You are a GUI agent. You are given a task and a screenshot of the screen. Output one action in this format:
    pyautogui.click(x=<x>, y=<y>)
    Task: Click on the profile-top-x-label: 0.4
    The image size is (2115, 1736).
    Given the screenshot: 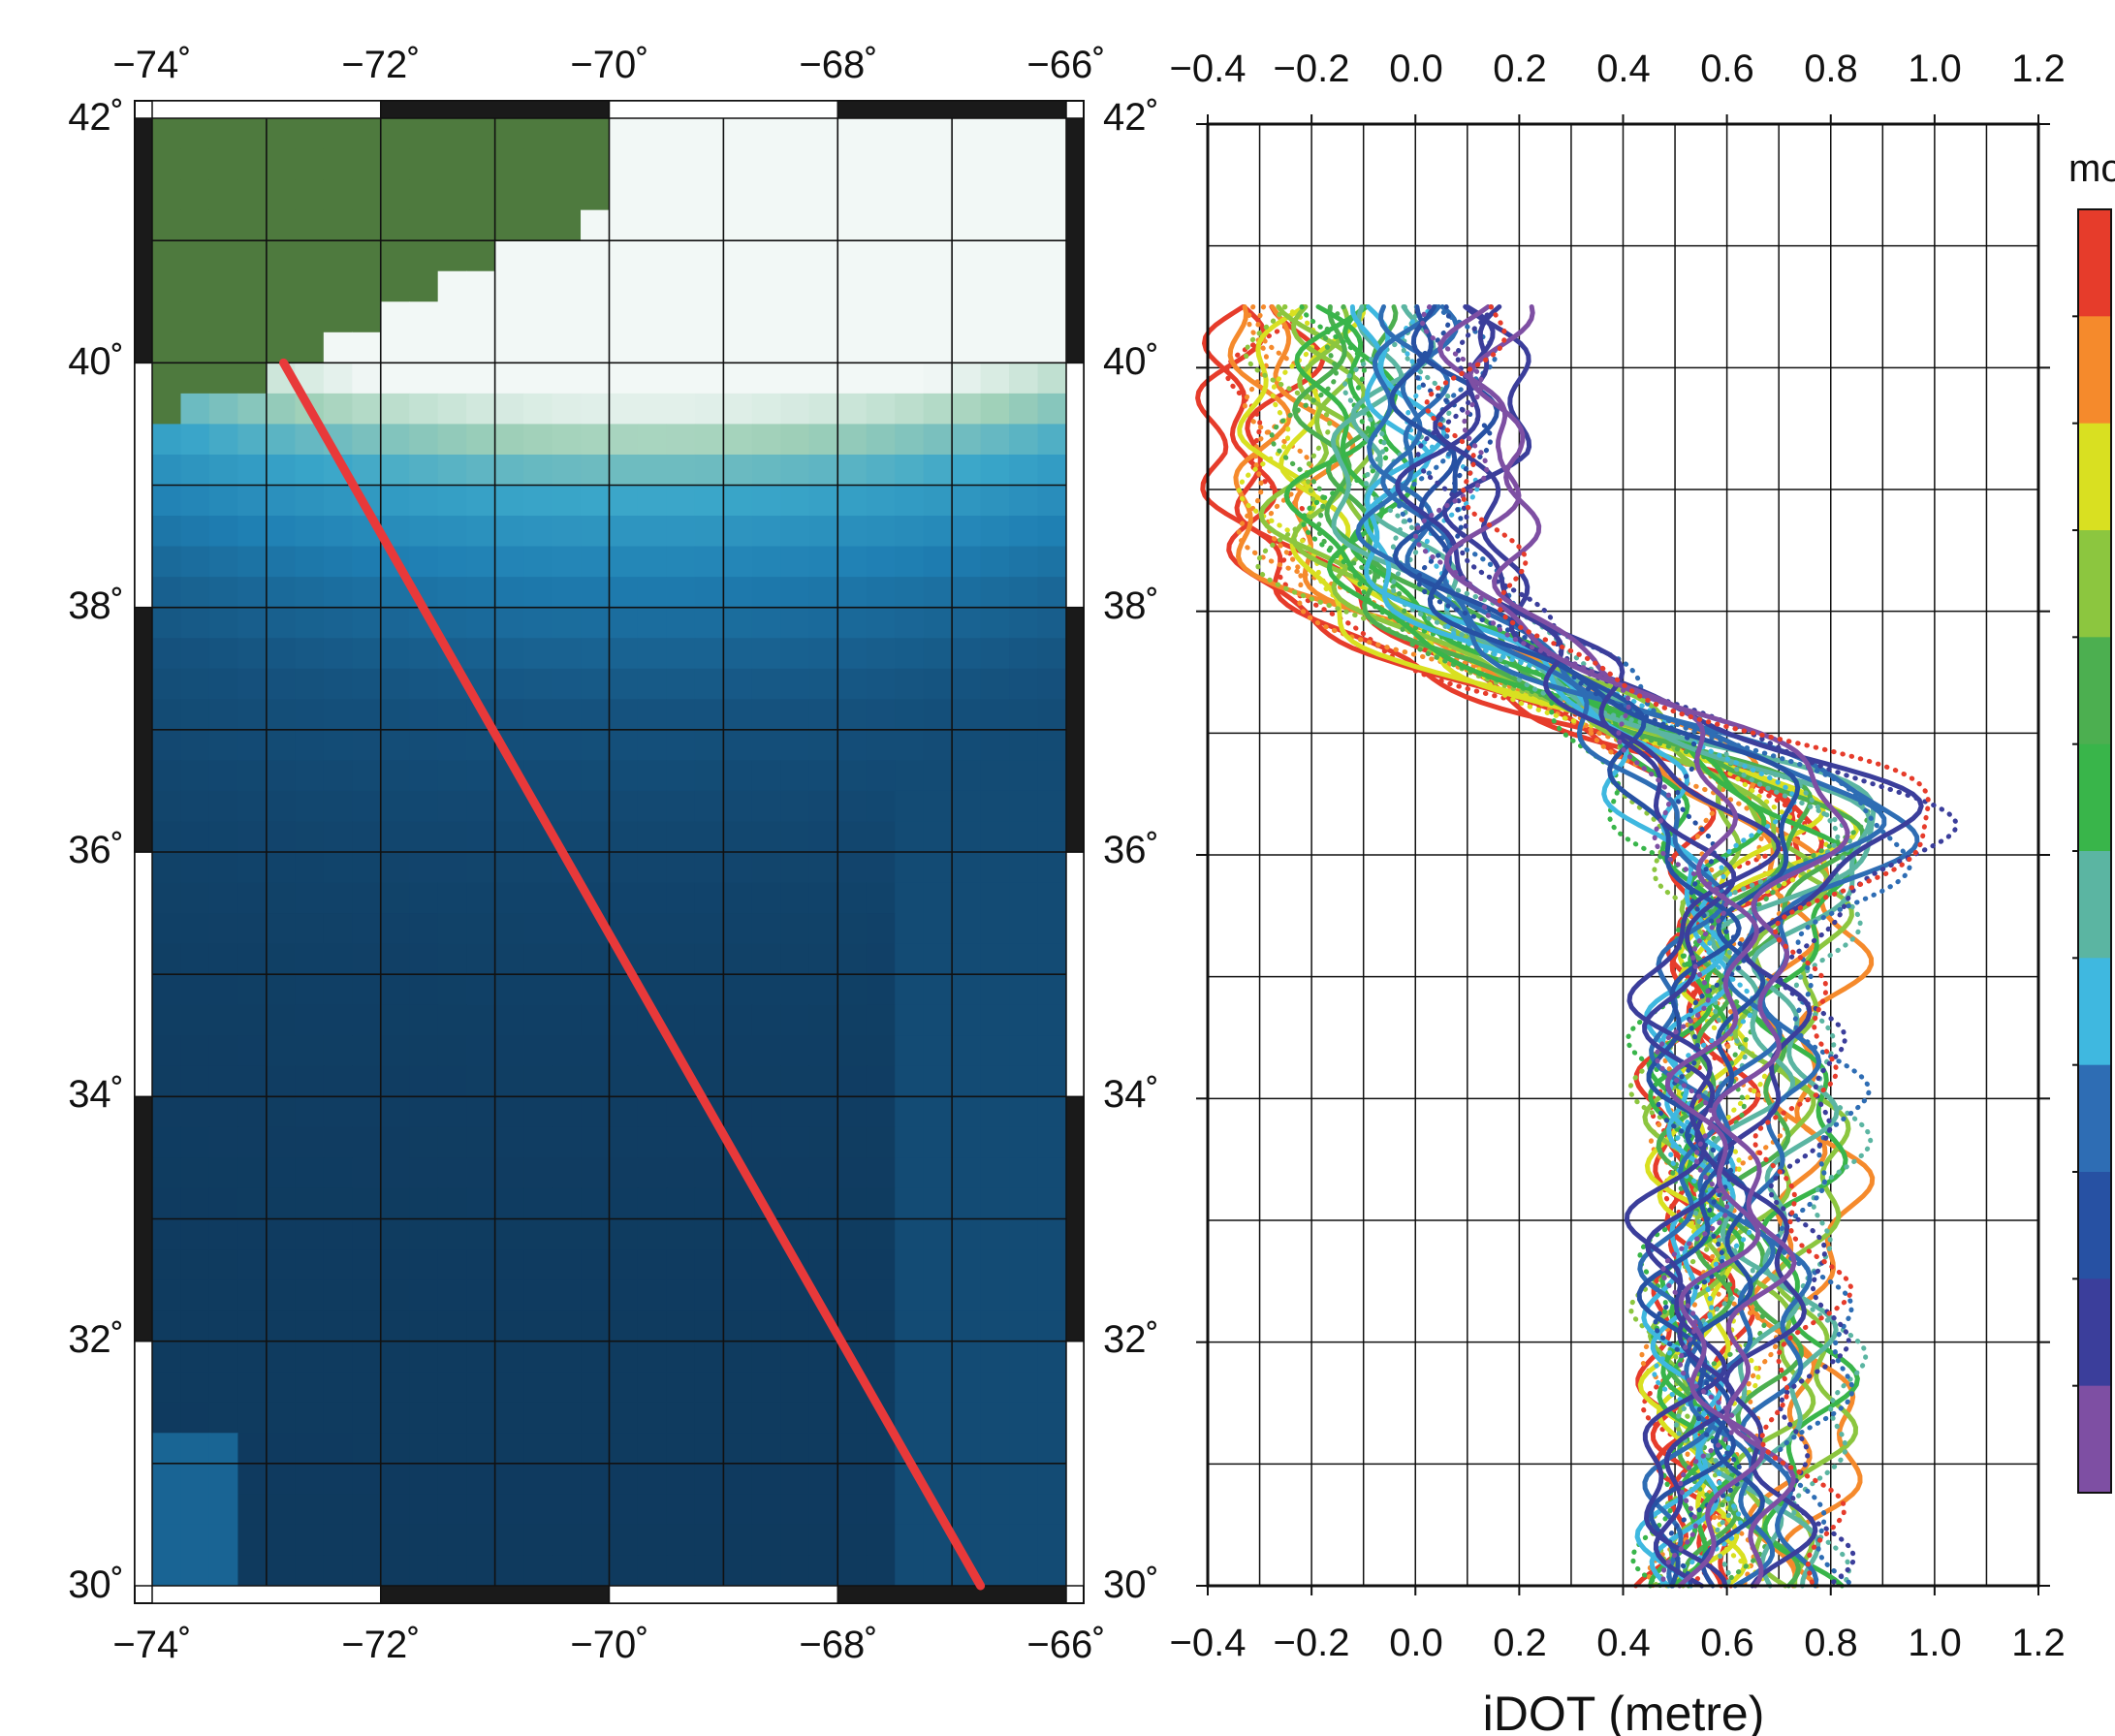 What is the action you would take?
    pyautogui.click(x=1623, y=68)
    